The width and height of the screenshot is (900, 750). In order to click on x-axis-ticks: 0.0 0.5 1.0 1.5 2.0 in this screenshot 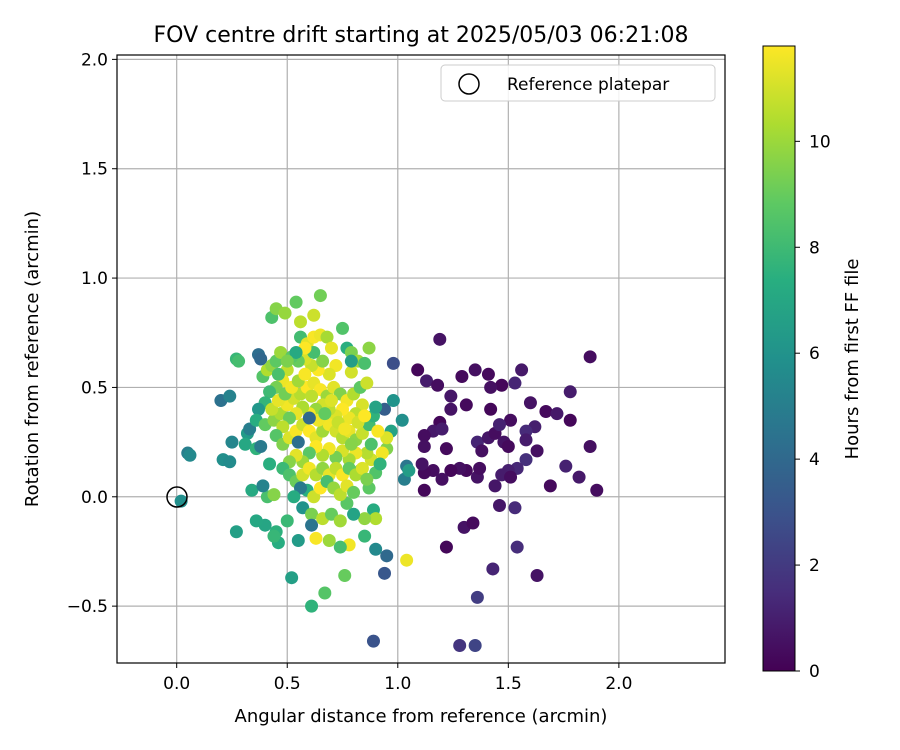, I will do `click(397, 678)`.